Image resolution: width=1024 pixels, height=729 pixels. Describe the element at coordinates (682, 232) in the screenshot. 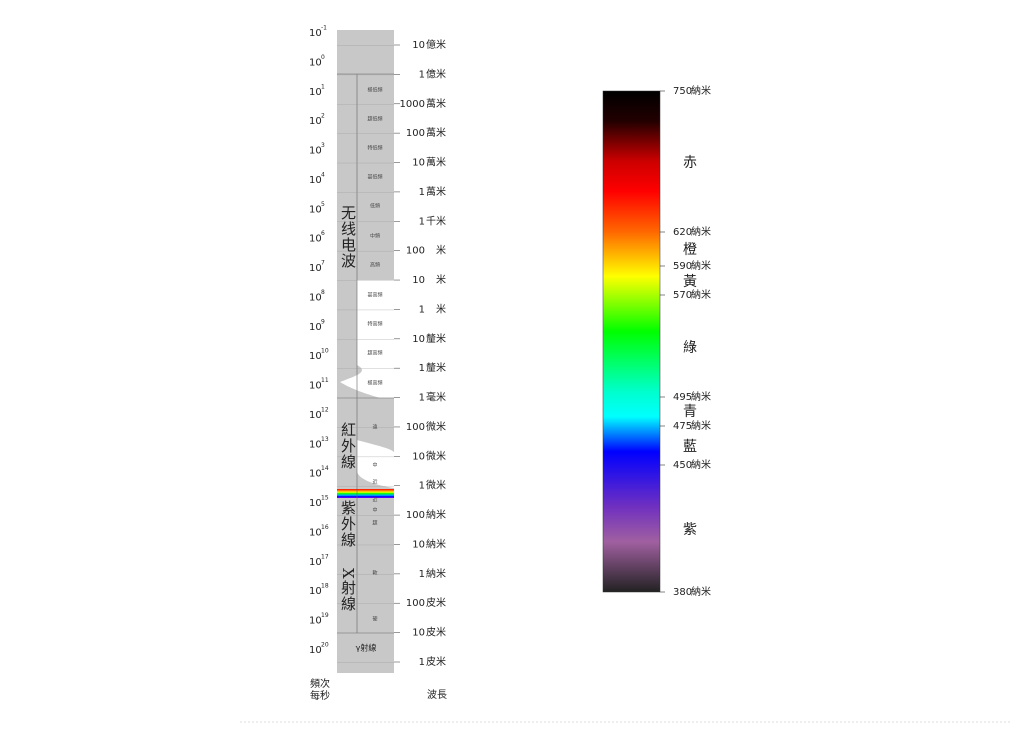

I see `nm-value: 620` at that location.